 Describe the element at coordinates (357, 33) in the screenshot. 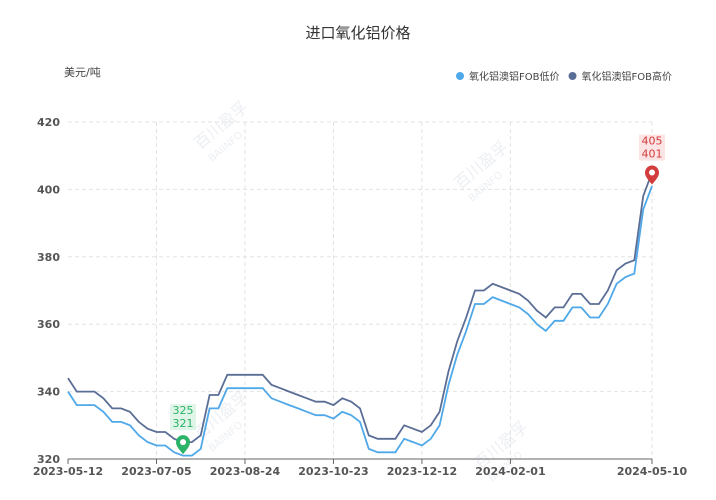

I see `chart-title: 进口氧化铝价格` at that location.